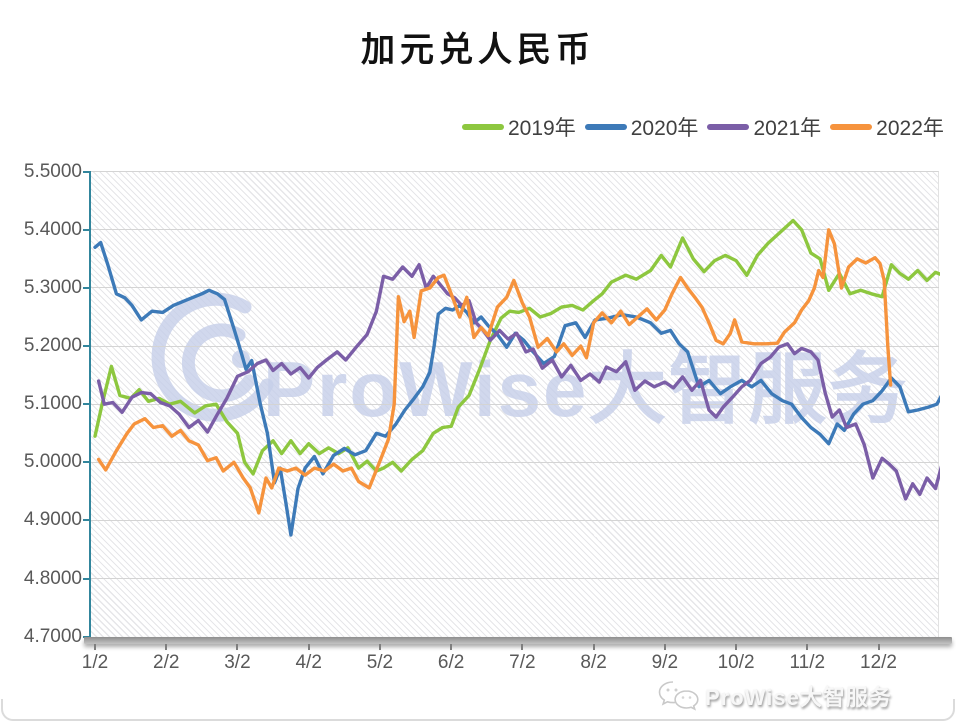 This screenshot has width=956, height=724. Describe the element at coordinates (95, 662) in the screenshot. I see `x-axis-label: 1/2` at that location.